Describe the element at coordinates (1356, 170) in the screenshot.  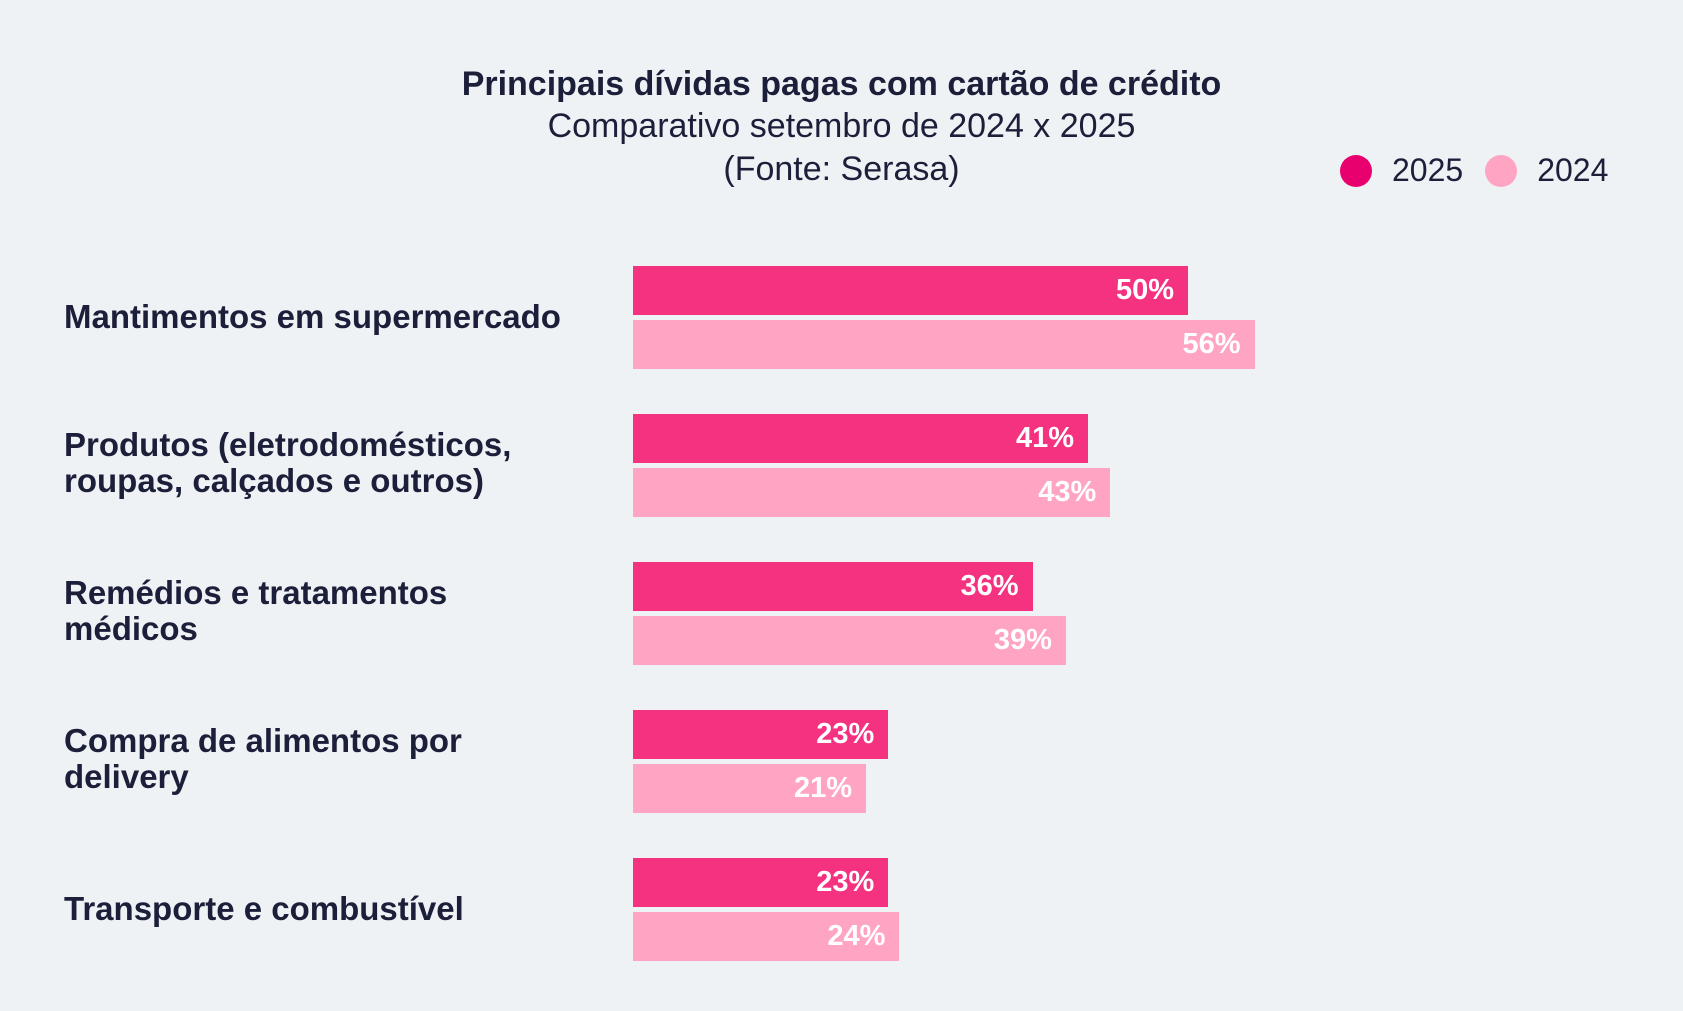
I see `legend-marker-2025` at that location.